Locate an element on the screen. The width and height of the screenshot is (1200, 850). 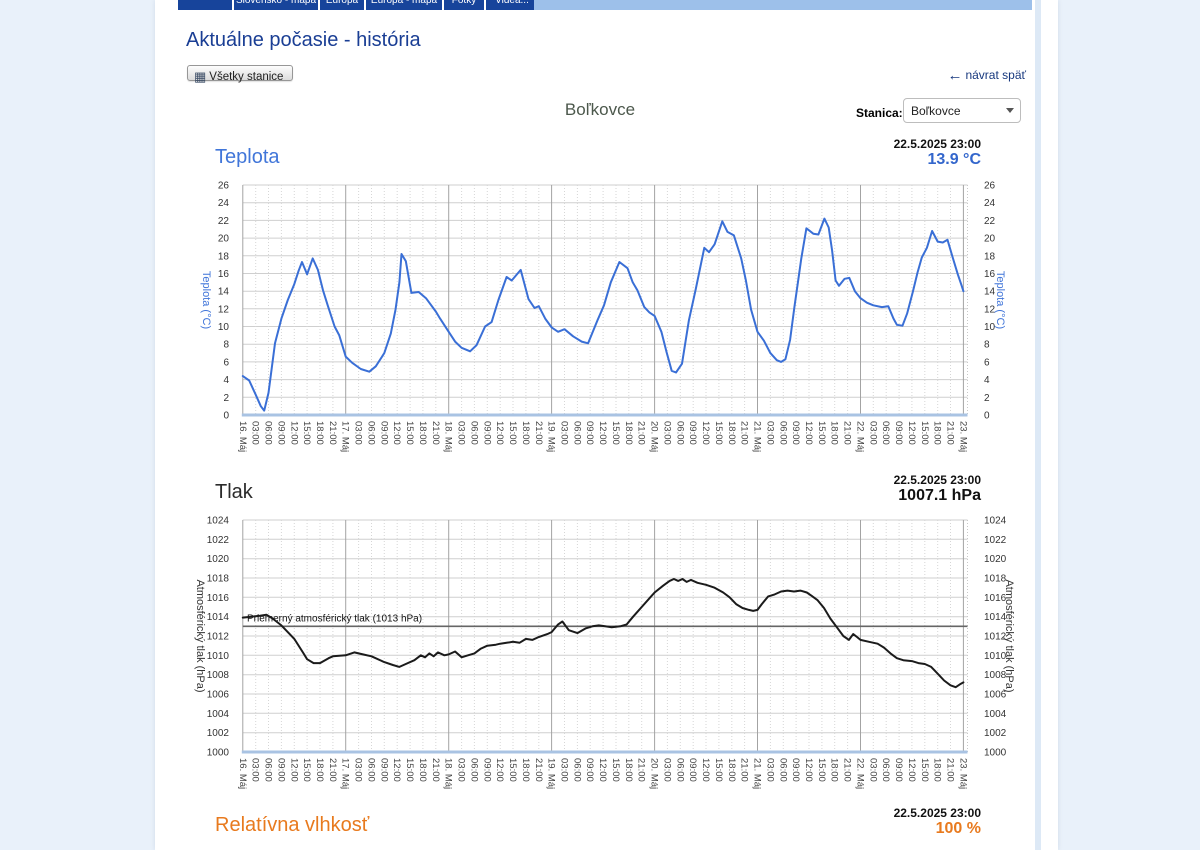
svg-text: 20. Máj is located at coordinates (654, 773).